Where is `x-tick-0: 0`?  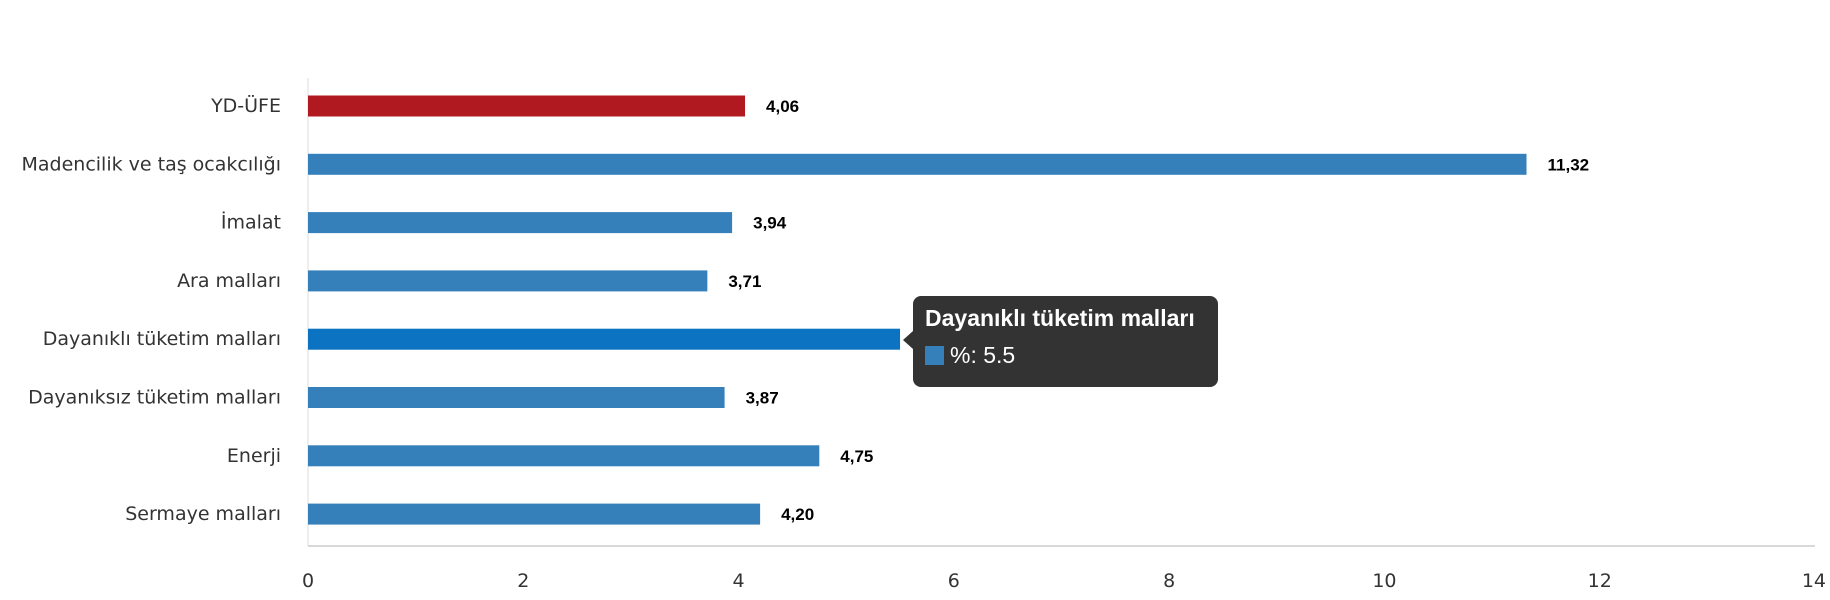
x-tick-0: 0 is located at coordinates (308, 581).